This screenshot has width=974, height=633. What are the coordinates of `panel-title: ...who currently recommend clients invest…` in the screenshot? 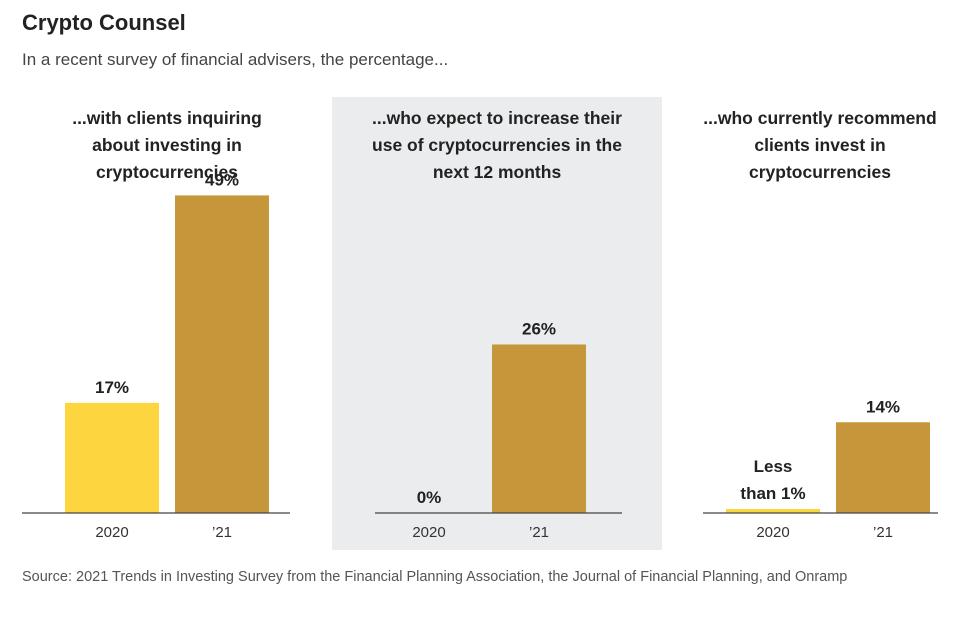 It's located at (820, 145).